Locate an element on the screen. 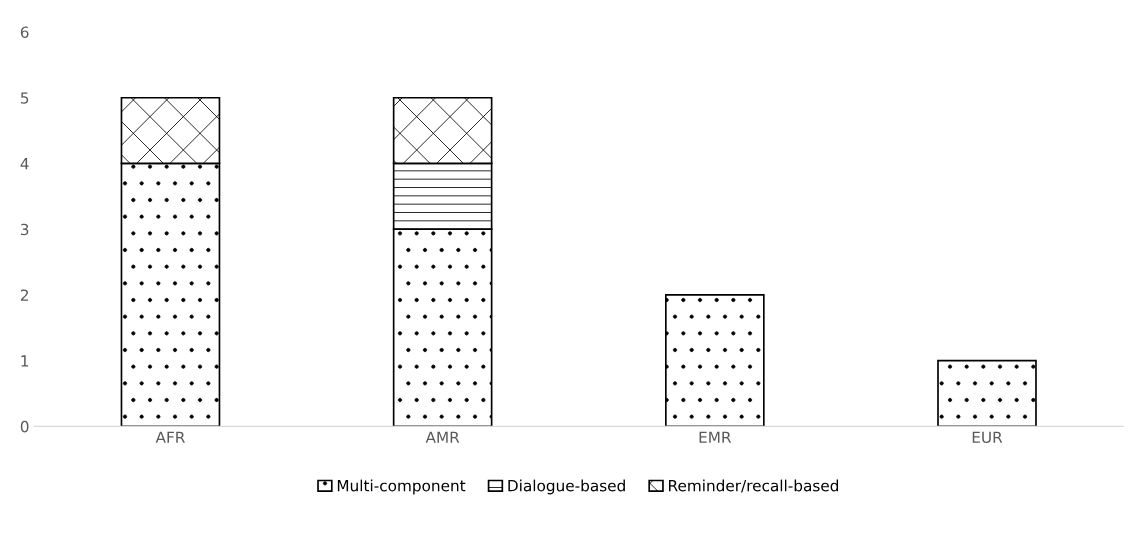  legend-label: Reminder/recall-based is located at coordinates (754, 486).